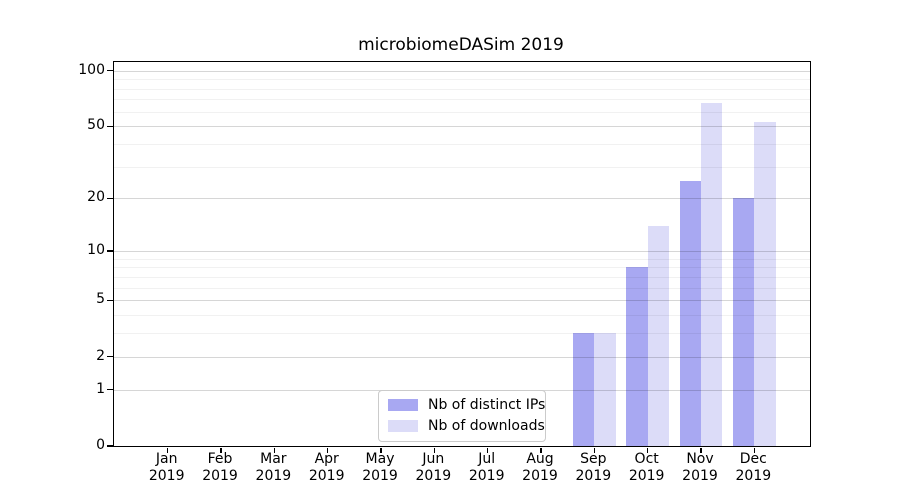  What do you see at coordinates (273, 467) in the screenshot?
I see `x-tick-label: Mar 2019` at bounding box center [273, 467].